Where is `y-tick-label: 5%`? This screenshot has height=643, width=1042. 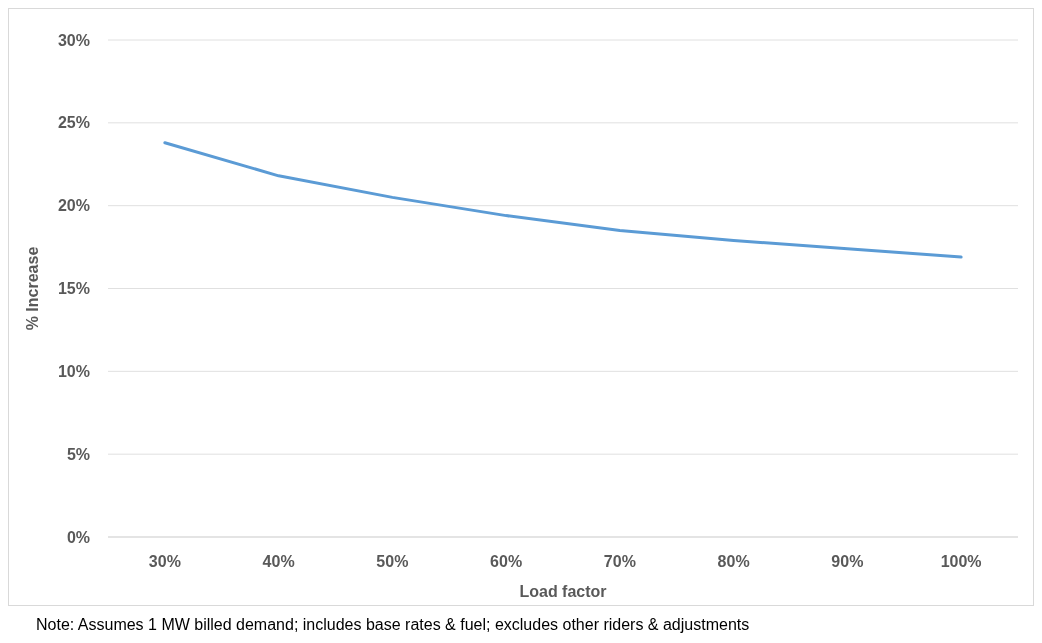
y-tick-label: 5% is located at coordinates (78, 454).